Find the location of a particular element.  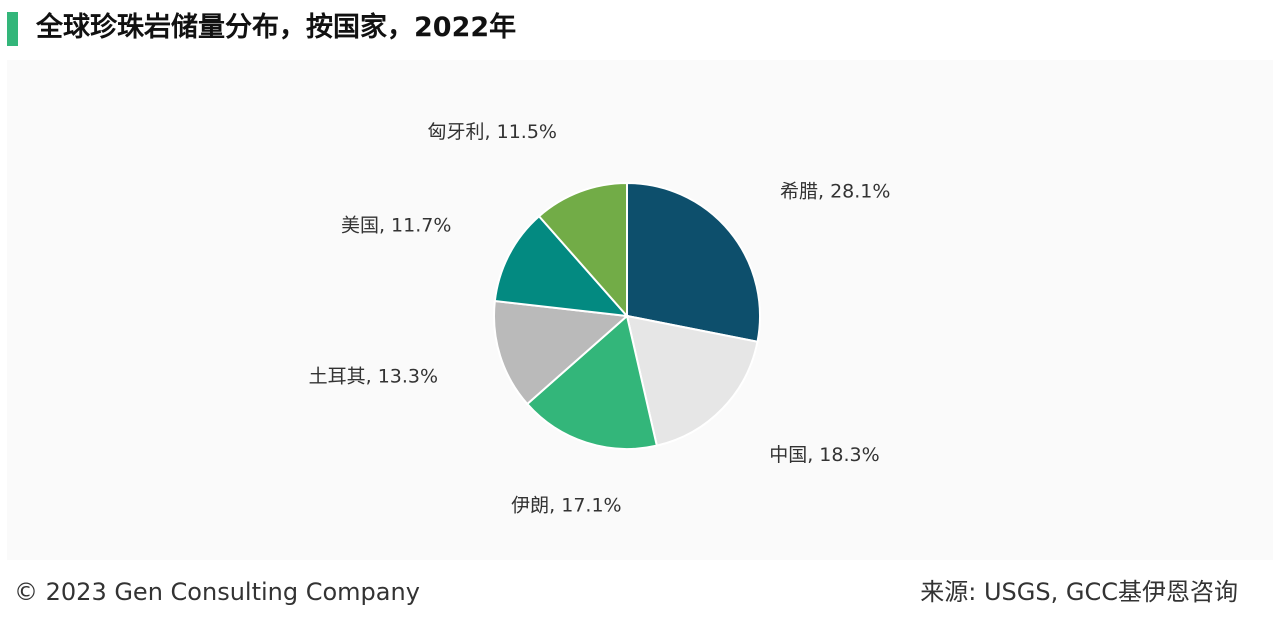

chart-title: 全球珍珠岩储量分布，按国家，2022年 is located at coordinates (276, 27).